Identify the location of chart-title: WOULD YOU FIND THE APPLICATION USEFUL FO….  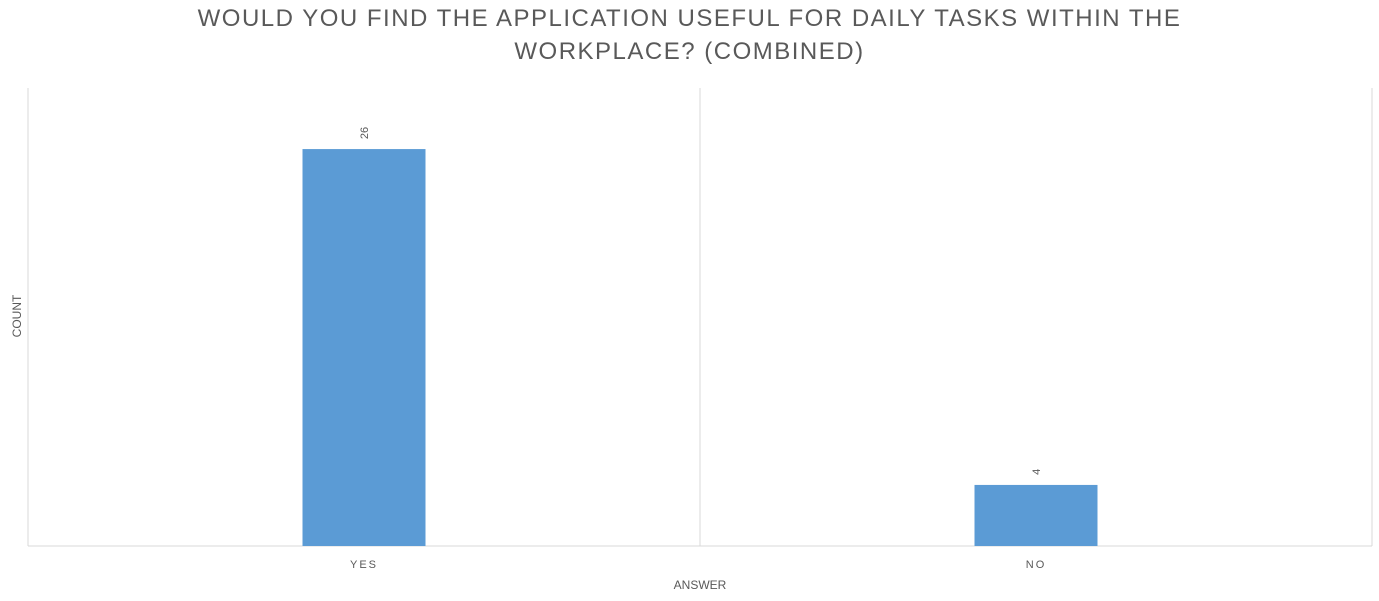
(689, 35).